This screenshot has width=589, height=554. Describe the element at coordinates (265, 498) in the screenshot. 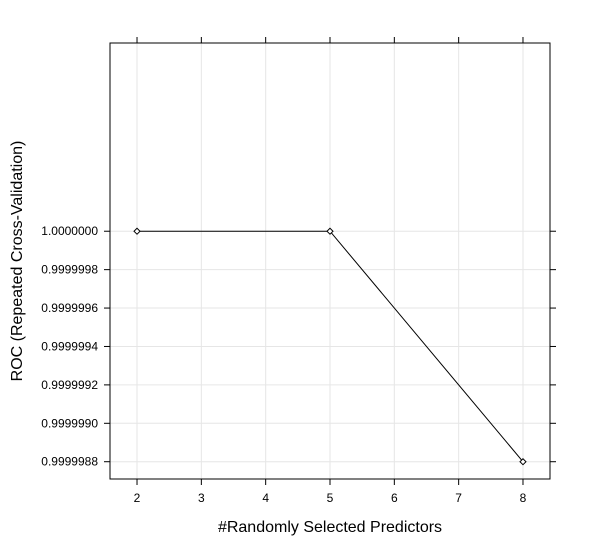

I see `x-tick-label: 4` at that location.